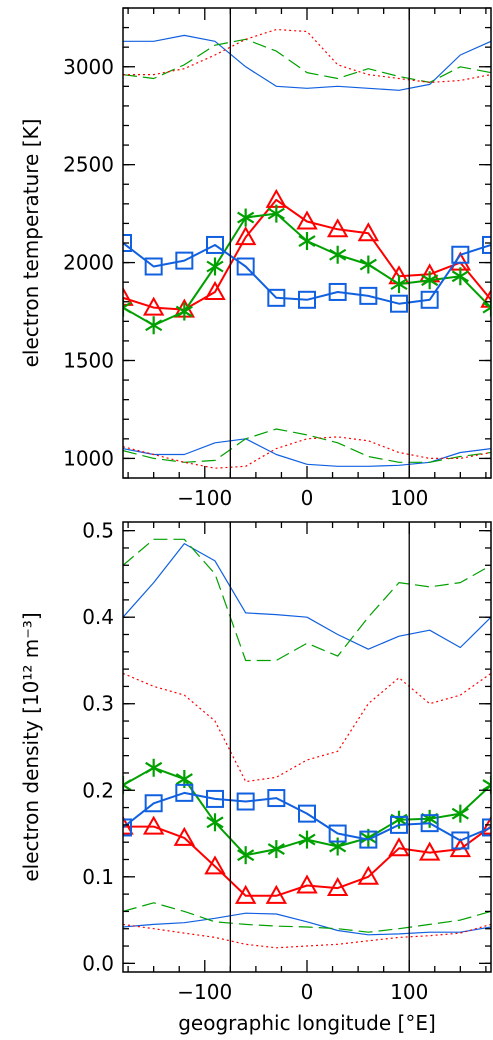 The image size is (493, 1040). Describe the element at coordinates (31, 746) in the screenshot. I see `density-y-axis-label: electron density [10¹² m⁻³]` at that location.